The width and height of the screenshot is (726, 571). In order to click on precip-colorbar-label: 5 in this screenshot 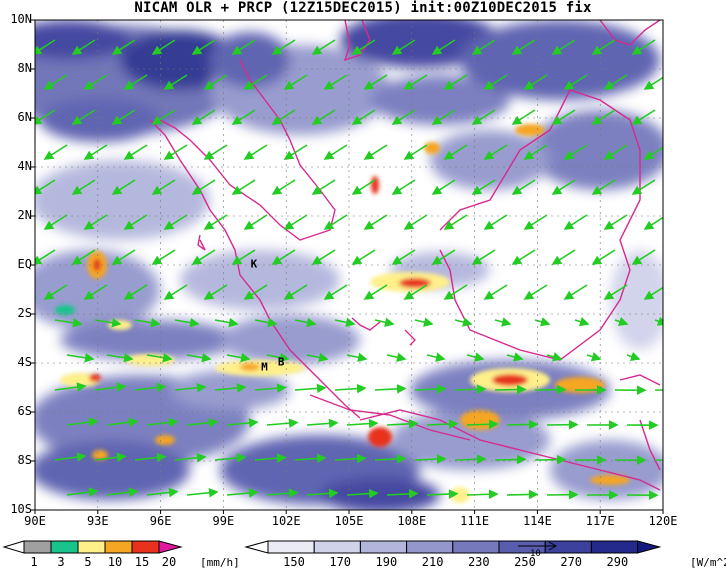, I will do `click(88, 562)`.